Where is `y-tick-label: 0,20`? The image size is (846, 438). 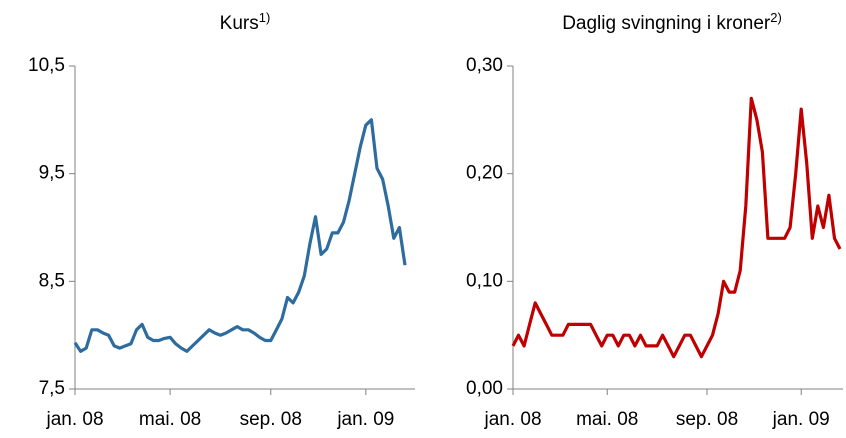
y-tick-label: 0,20 is located at coordinates (484, 173).